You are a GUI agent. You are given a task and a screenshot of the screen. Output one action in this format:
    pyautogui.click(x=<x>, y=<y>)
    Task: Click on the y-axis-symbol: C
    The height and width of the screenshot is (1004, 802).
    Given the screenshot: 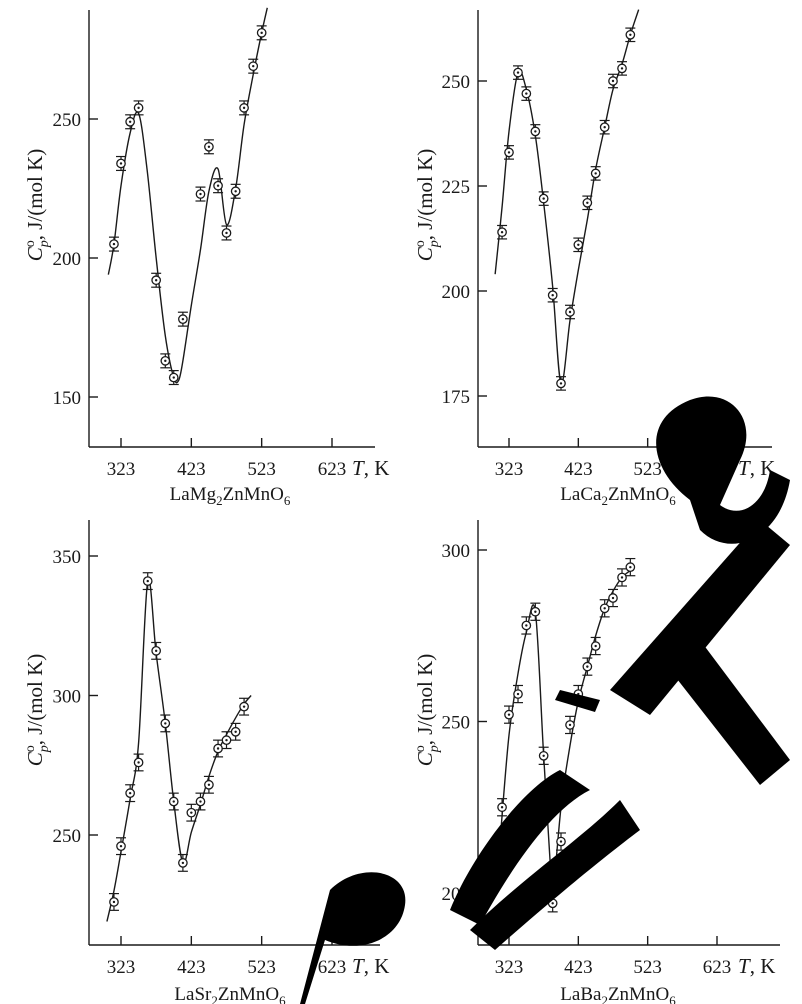 What is the action you would take?
    pyautogui.click(x=35, y=253)
    